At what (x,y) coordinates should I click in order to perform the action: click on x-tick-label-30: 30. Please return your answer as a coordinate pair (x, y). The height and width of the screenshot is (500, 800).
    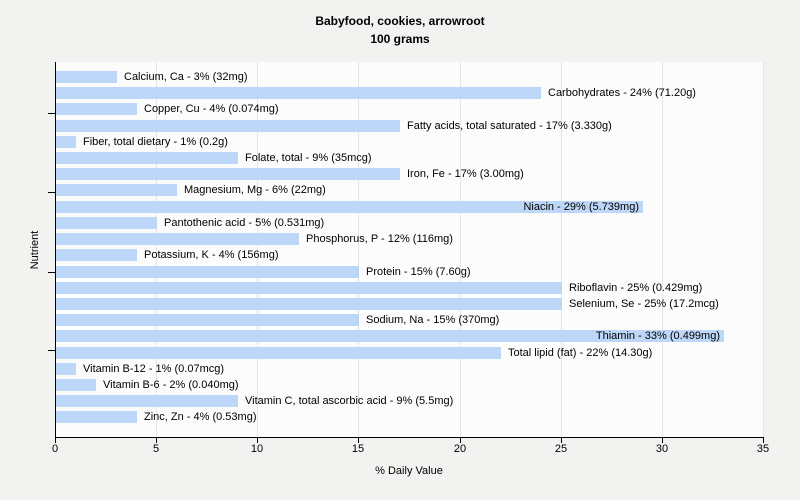
    Looking at the image, I should click on (662, 449).